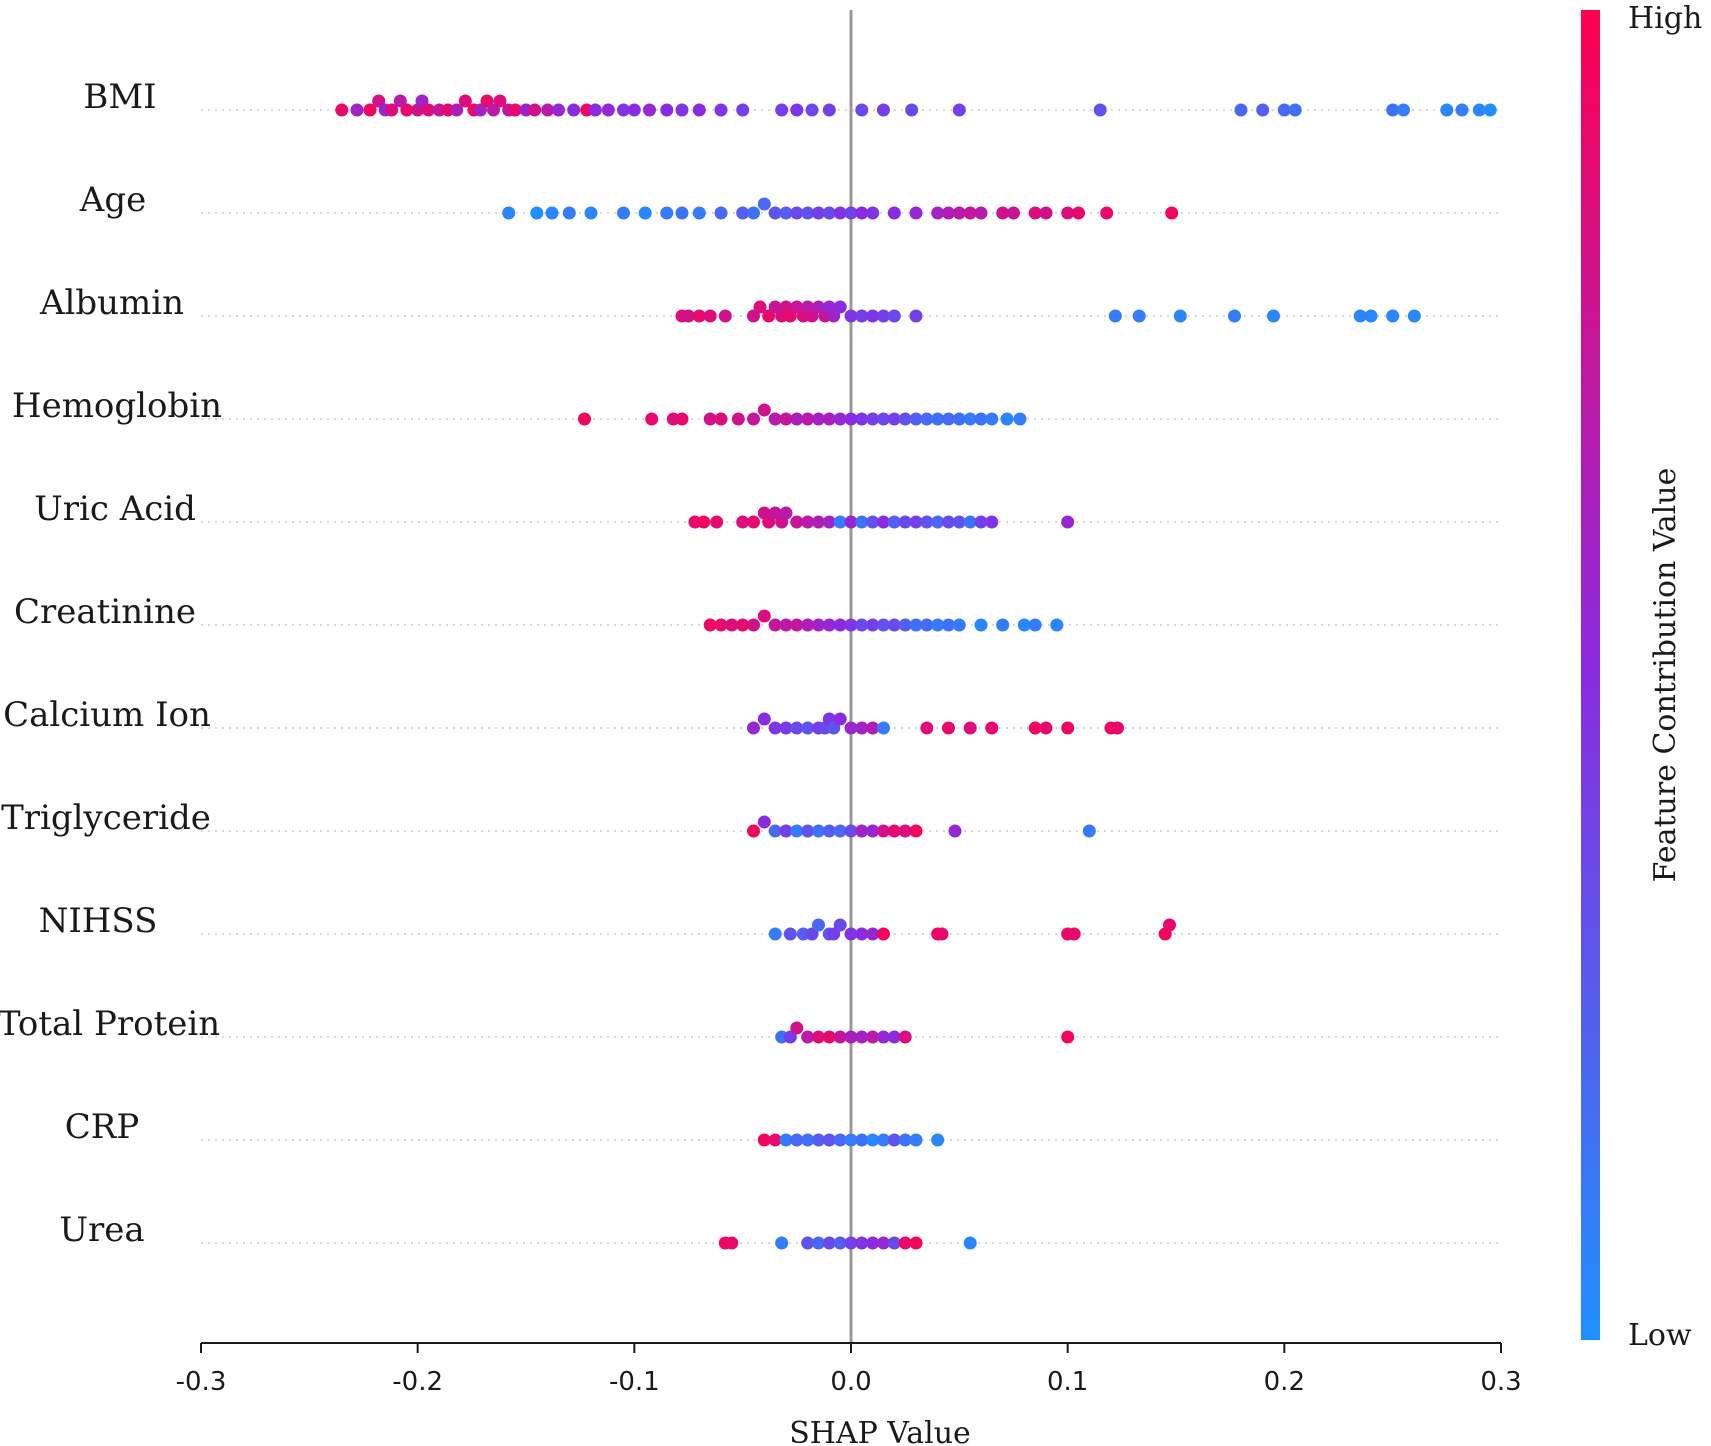  What do you see at coordinates (1665, 18) in the screenshot?
I see `colorbar-high-label: High` at bounding box center [1665, 18].